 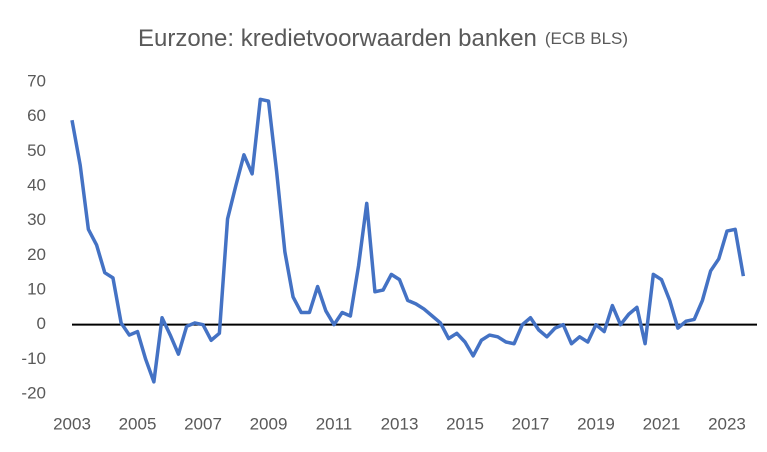 What do you see at coordinates (596, 423) in the screenshot?
I see `x-tick-label: 2019` at bounding box center [596, 423].